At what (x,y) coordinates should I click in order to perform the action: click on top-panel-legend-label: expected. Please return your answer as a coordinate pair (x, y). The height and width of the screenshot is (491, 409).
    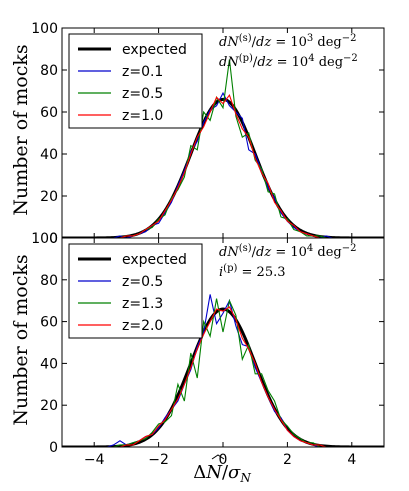
    Looking at the image, I should click on (154, 50).